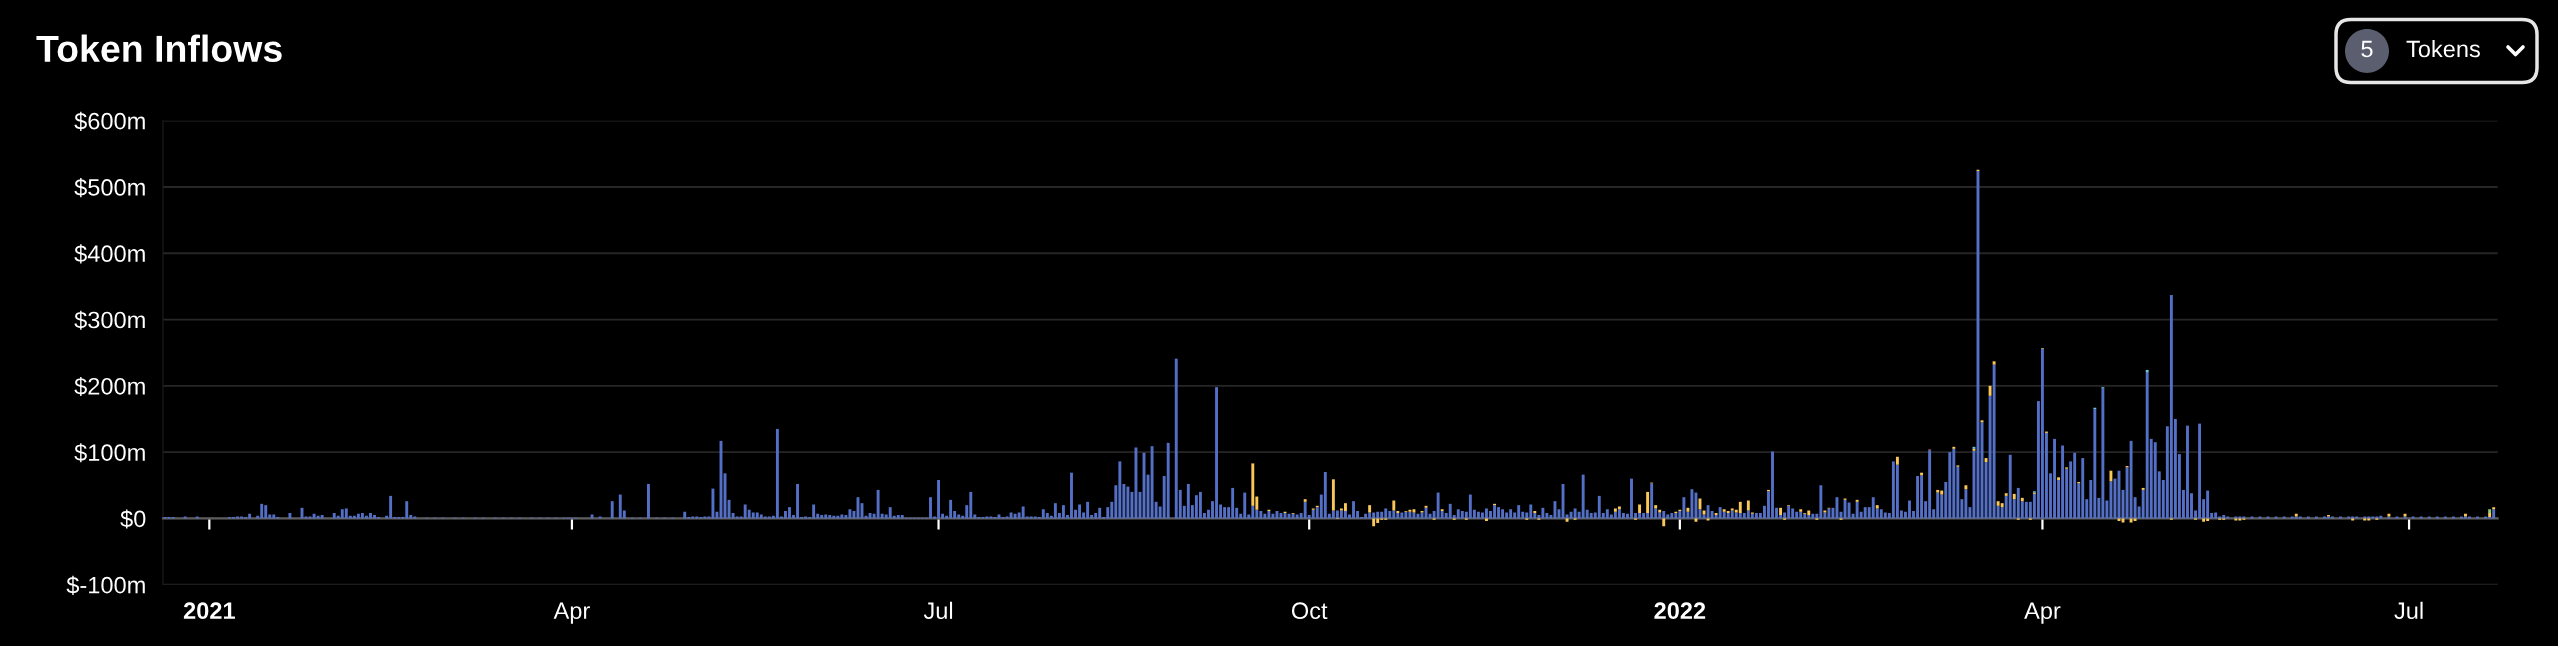 Image resolution: width=2558 pixels, height=646 pixels. What do you see at coordinates (109, 121) in the screenshot?
I see `y-tick-label: $600m` at bounding box center [109, 121].